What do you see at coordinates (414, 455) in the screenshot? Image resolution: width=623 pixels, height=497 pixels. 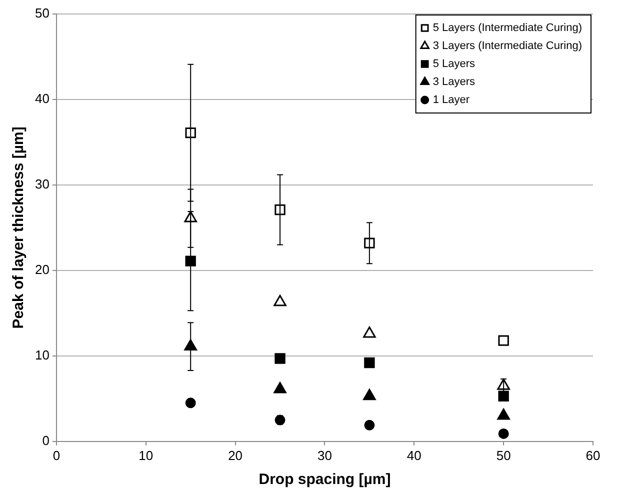 I see `x-tick-label: 40` at bounding box center [414, 455].